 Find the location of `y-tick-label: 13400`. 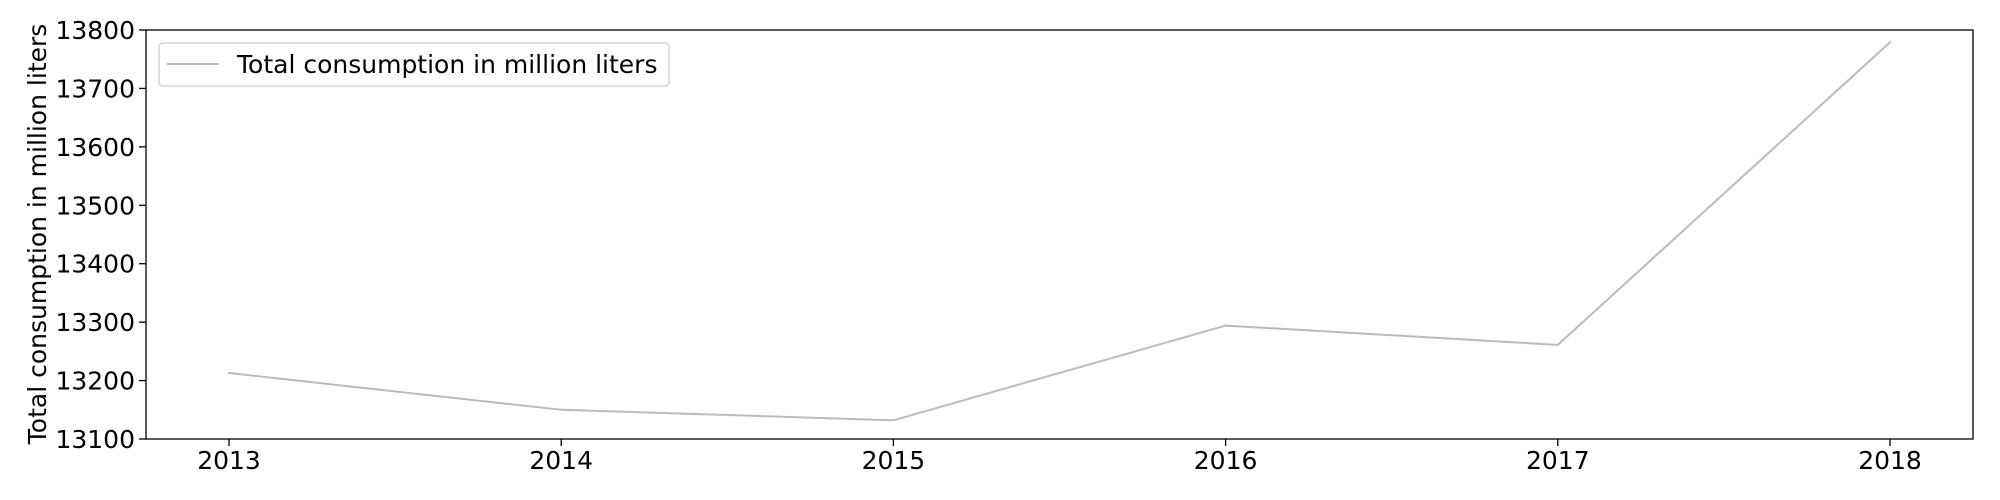

y-tick-label: 13400 is located at coordinates (95, 264).